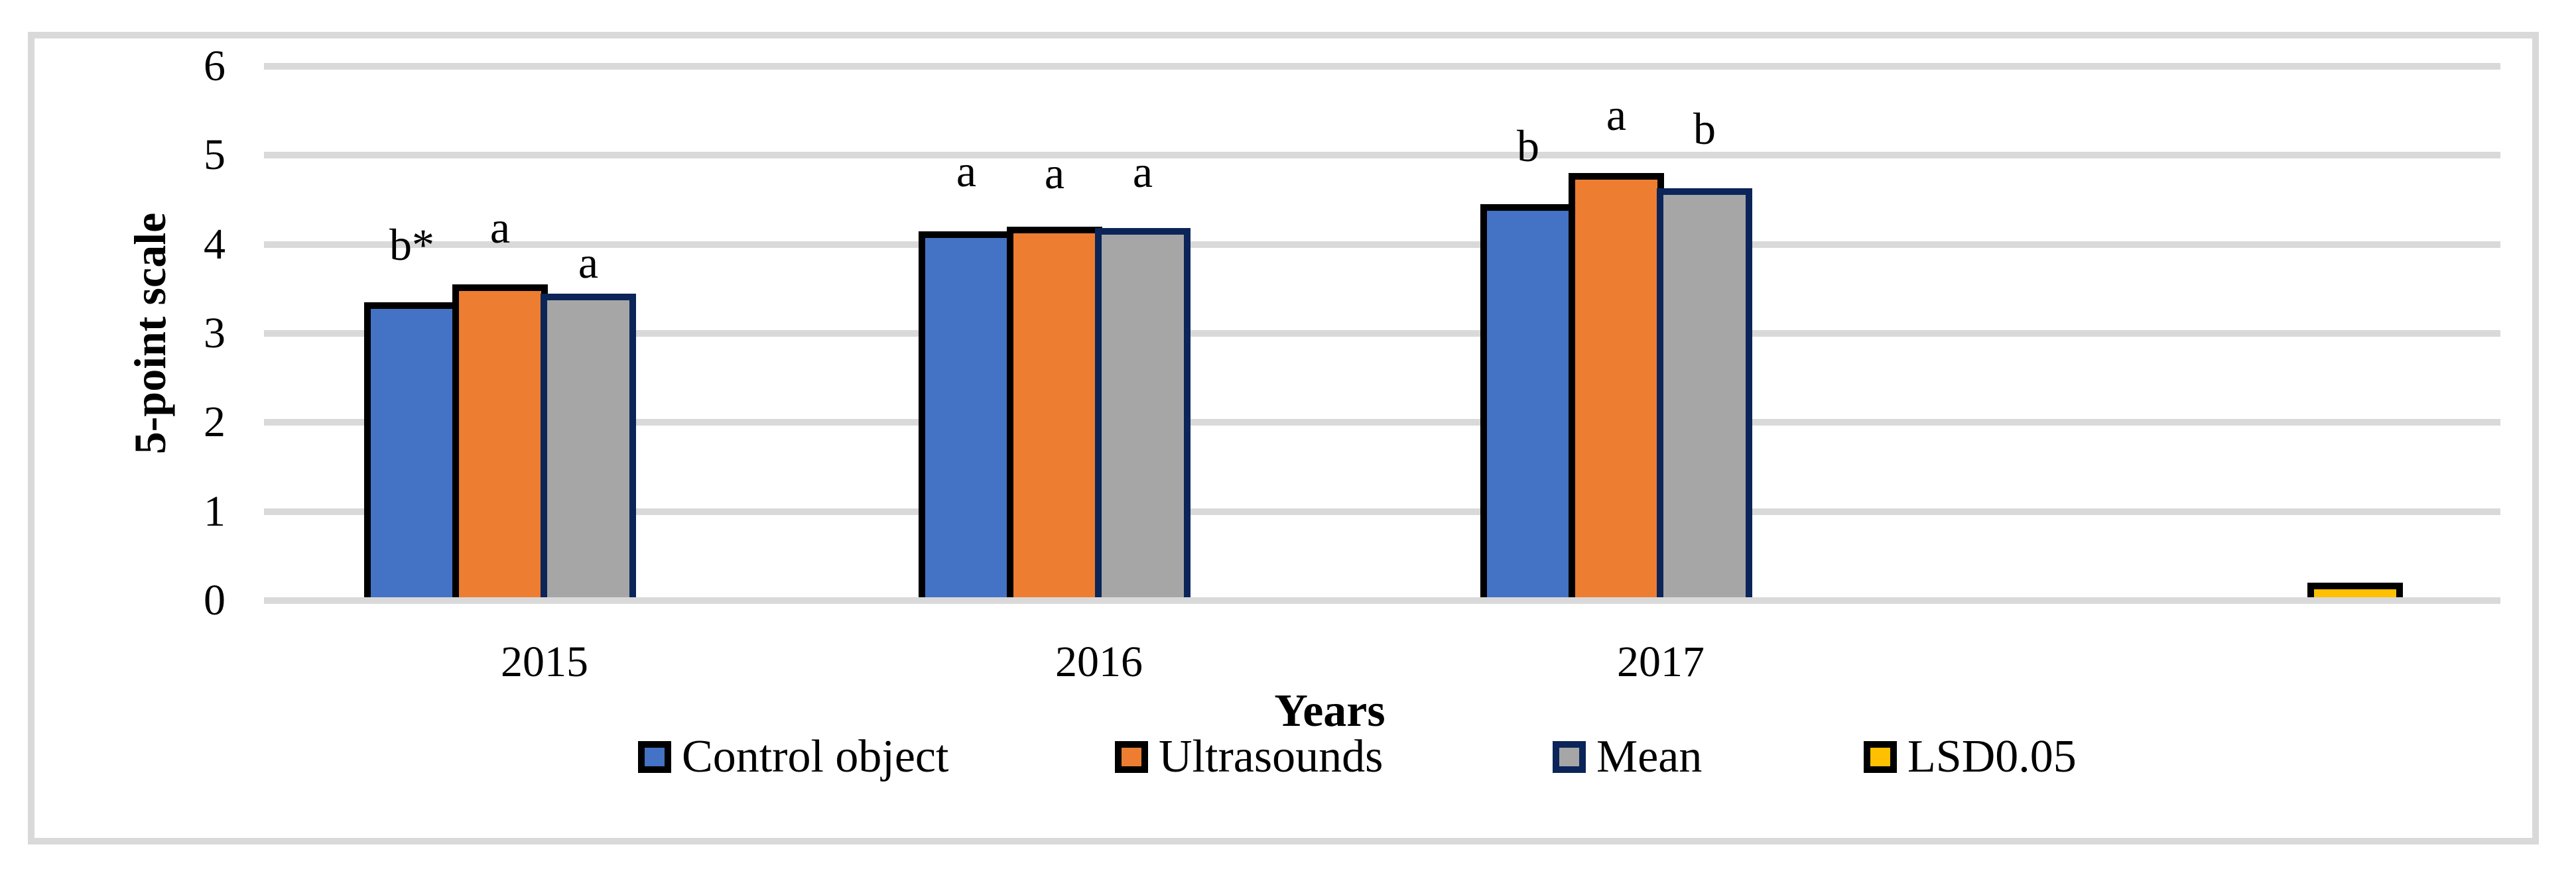 The height and width of the screenshot is (875, 2576). What do you see at coordinates (215, 600) in the screenshot?
I see `y-tick-label: 0` at bounding box center [215, 600].